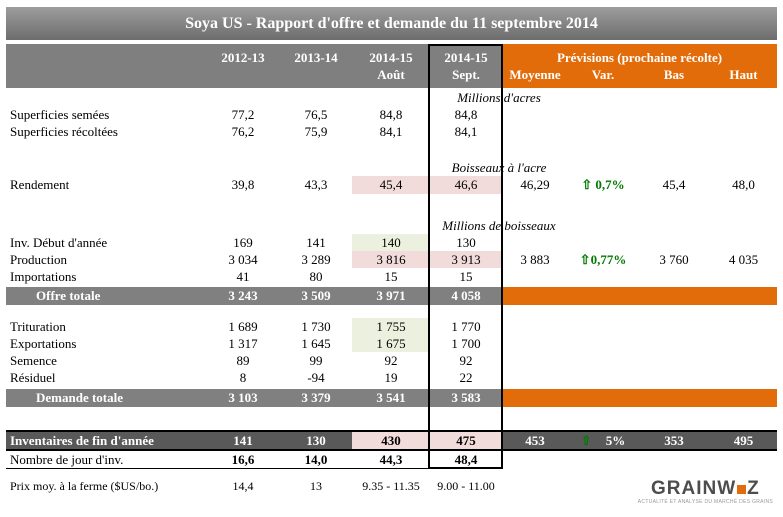 The width and height of the screenshot is (783, 517). Describe the element at coordinates (316, 377) in the screenshot. I see `value-cell: -94` at that location.